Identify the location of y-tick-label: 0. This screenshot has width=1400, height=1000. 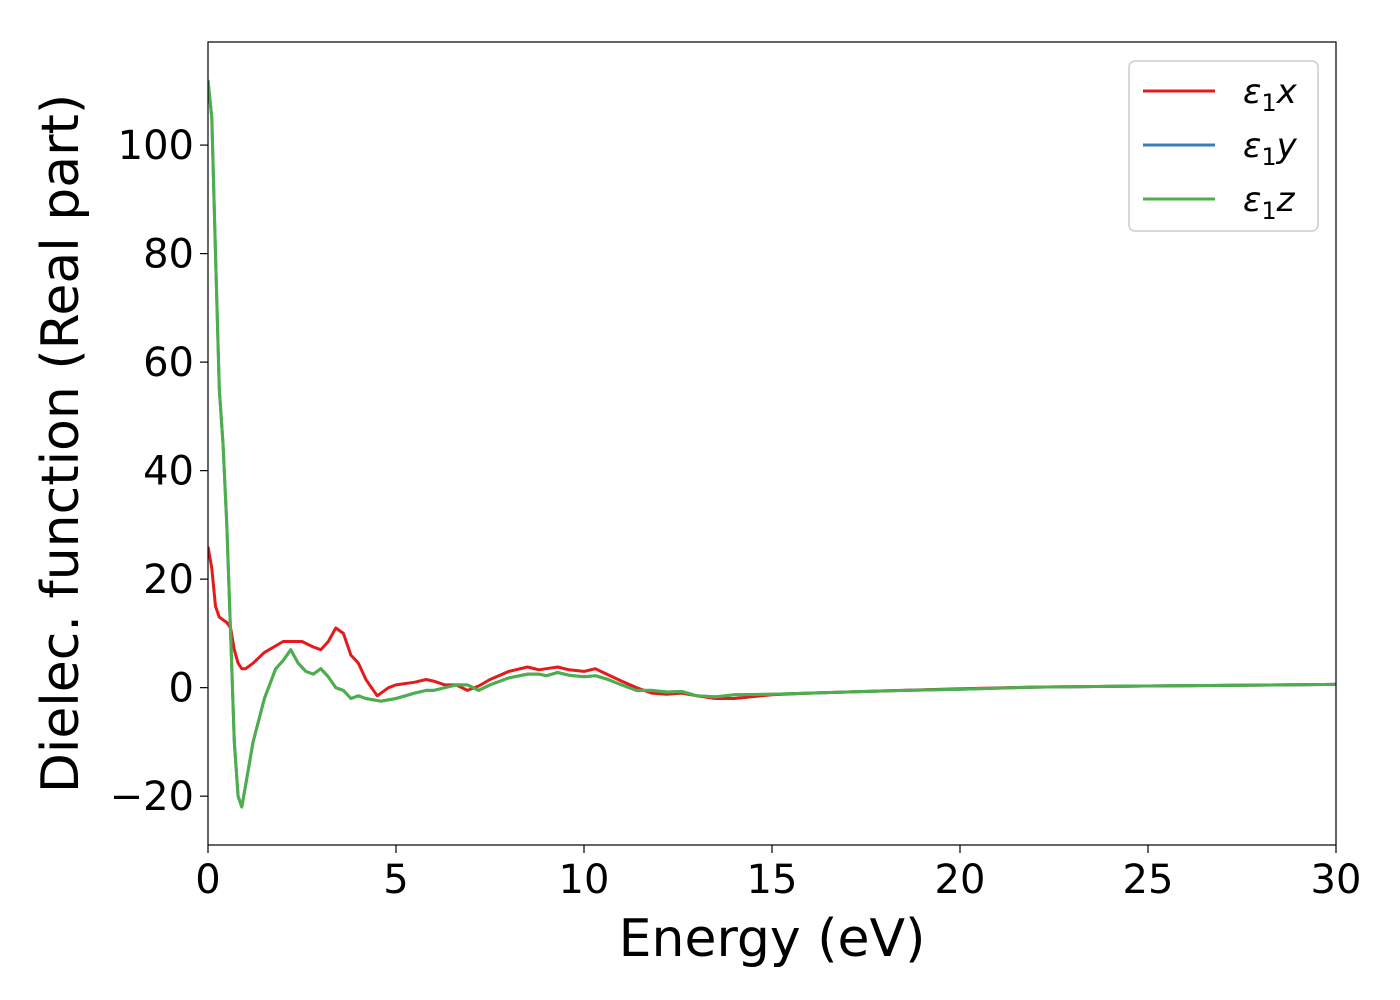
(181, 689).